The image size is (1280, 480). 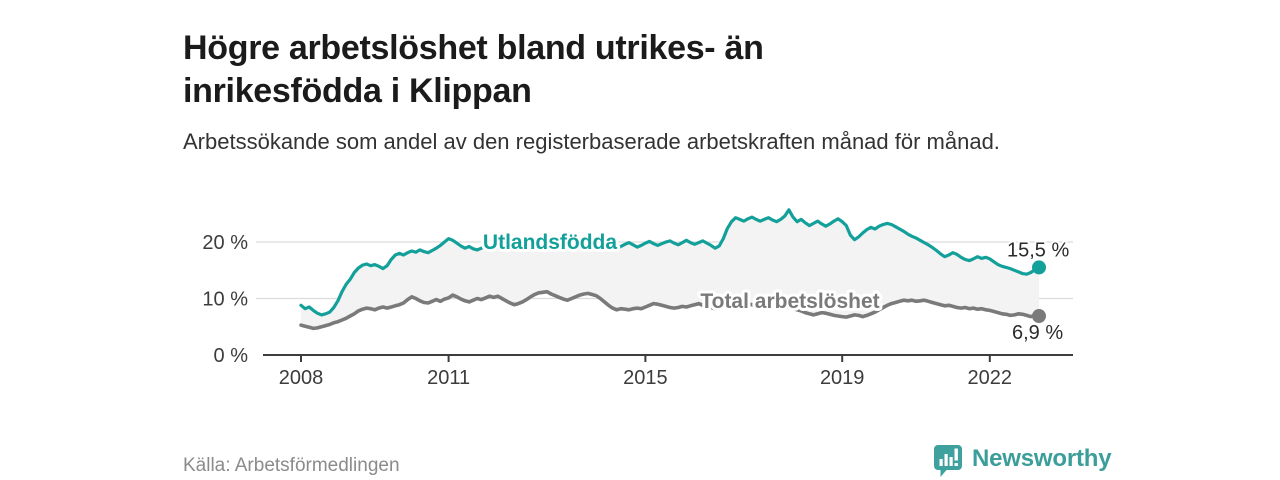 I want to click on y-tick-label: 0 %, so click(x=231, y=356).